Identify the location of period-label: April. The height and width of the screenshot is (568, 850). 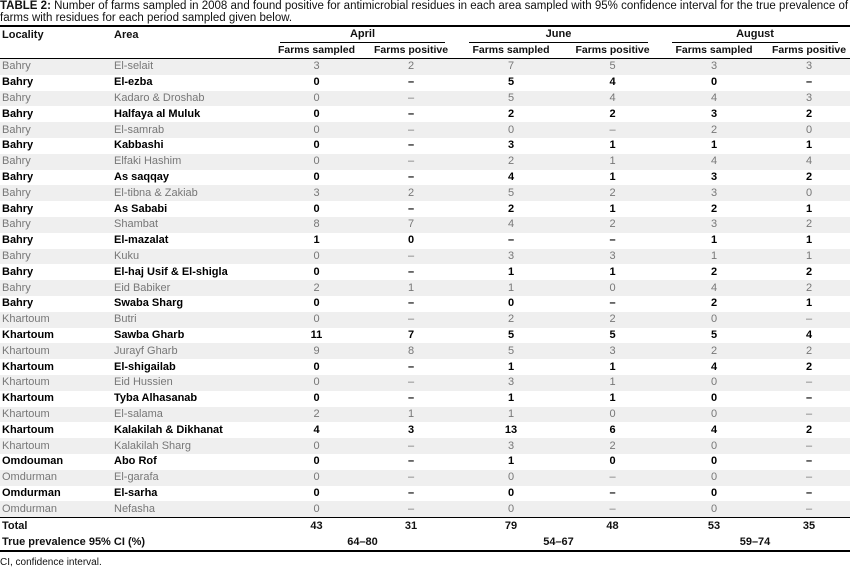
(362, 35).